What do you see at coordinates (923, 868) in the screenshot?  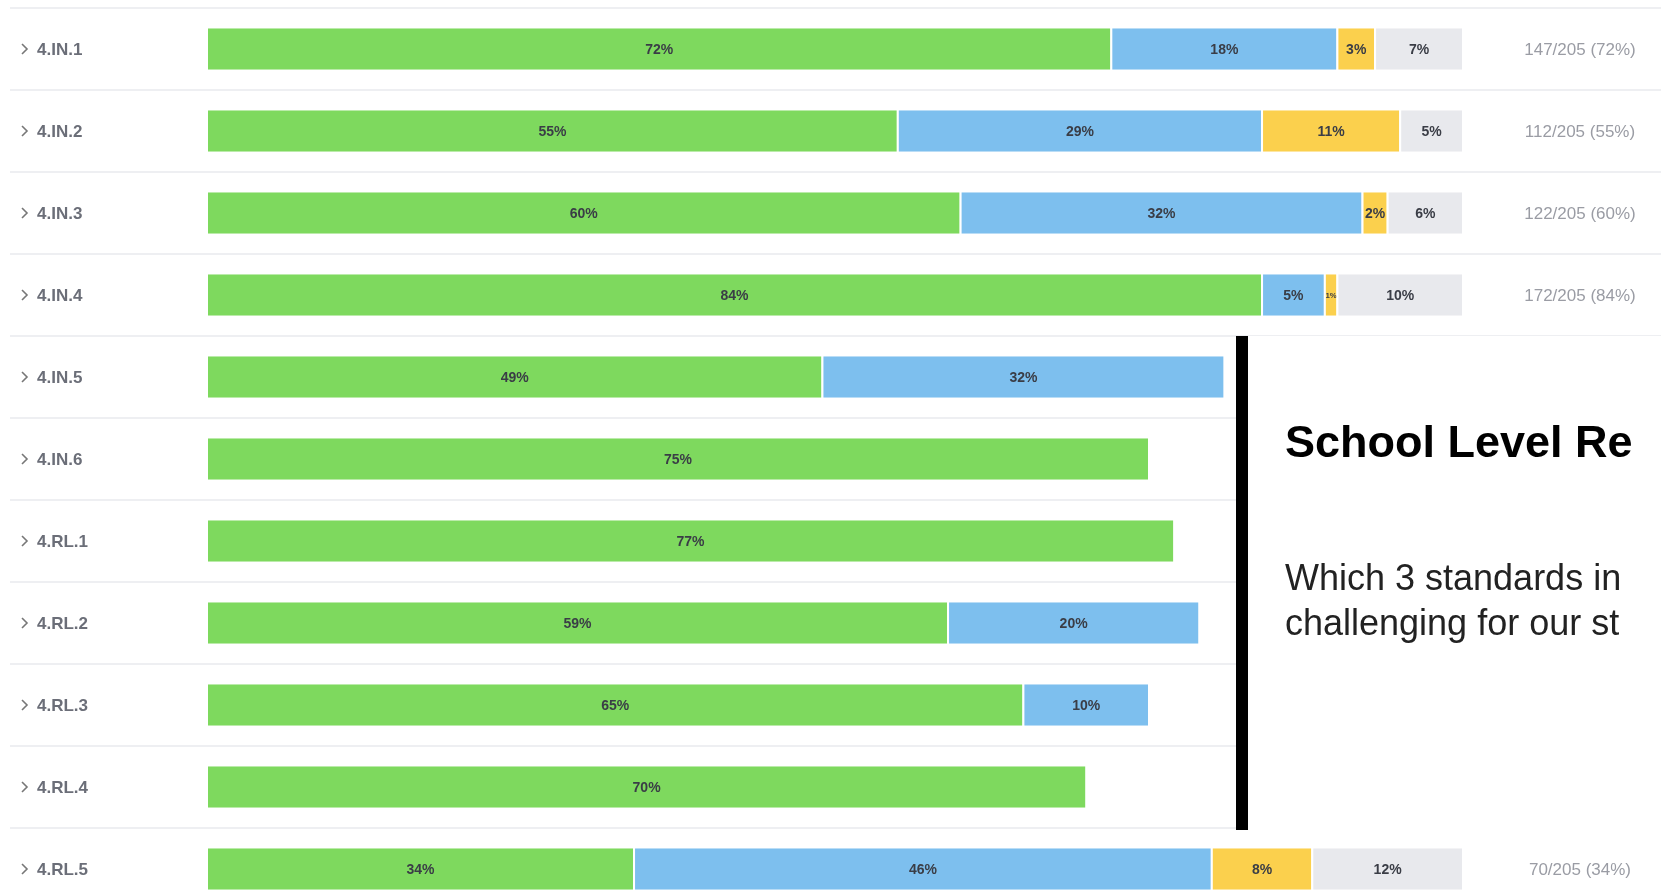 I see `data-label: 46%` at bounding box center [923, 868].